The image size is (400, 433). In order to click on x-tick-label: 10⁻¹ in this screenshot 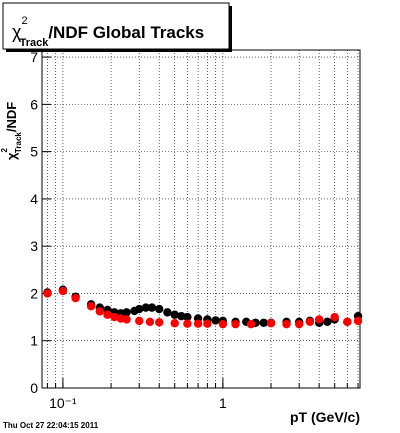, I will do `click(63, 403)`.